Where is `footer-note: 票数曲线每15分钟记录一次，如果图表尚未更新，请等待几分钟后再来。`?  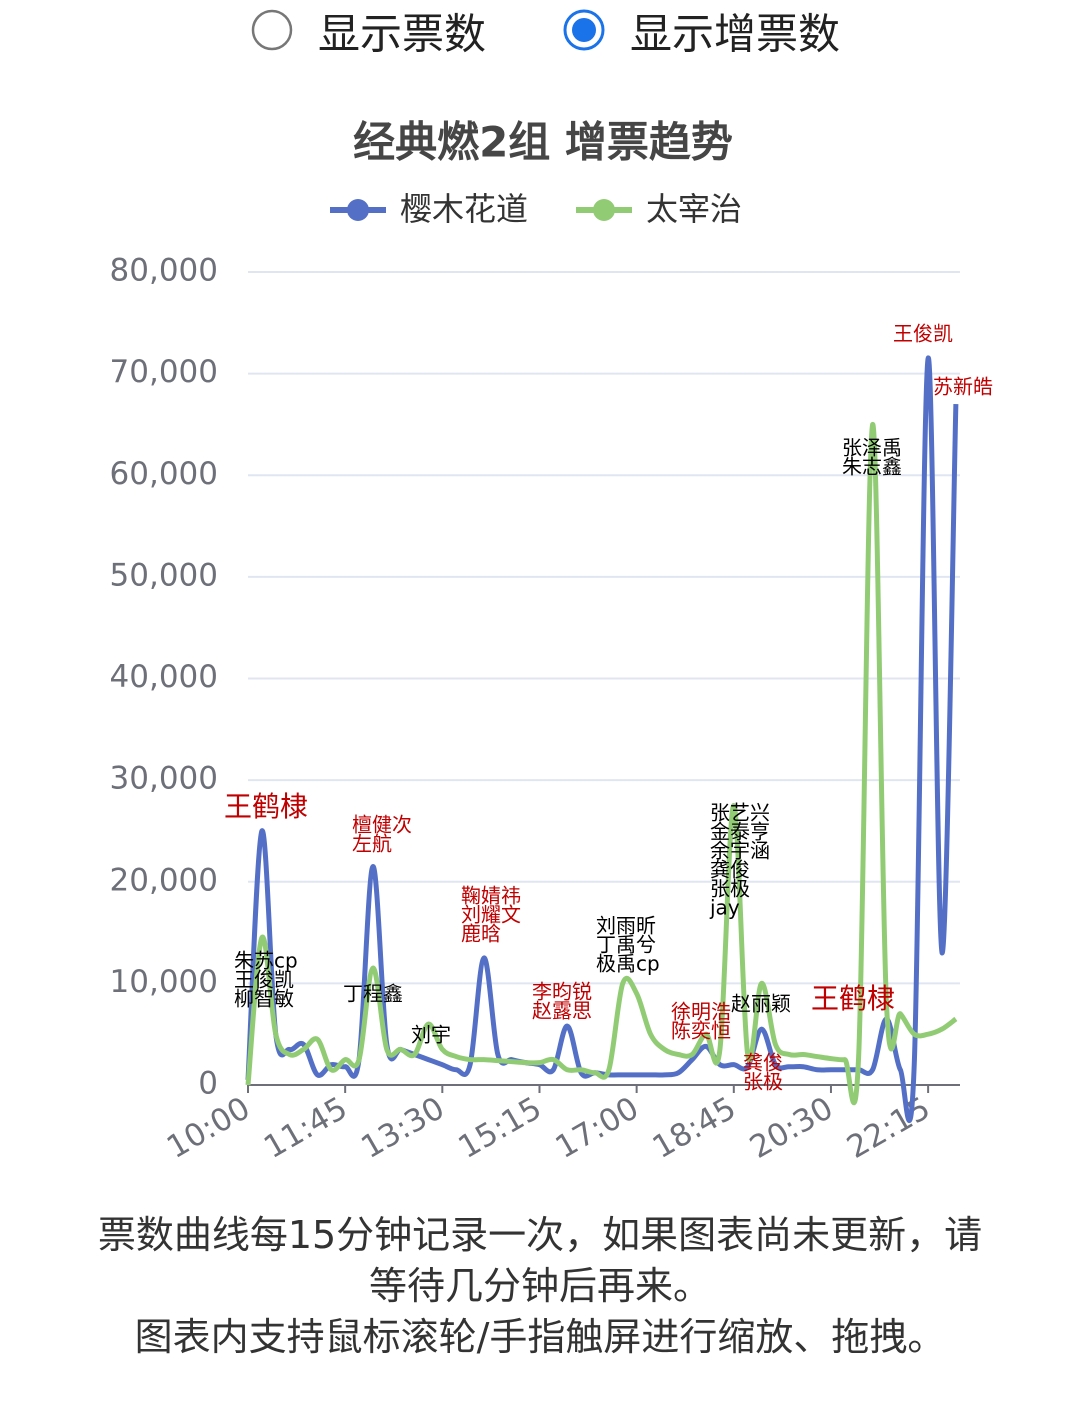
footer-note: 票数曲线每15分钟记录一次，如果图表尚未更新，请等待几分钟后再来。 is located at coordinates (540, 1260).